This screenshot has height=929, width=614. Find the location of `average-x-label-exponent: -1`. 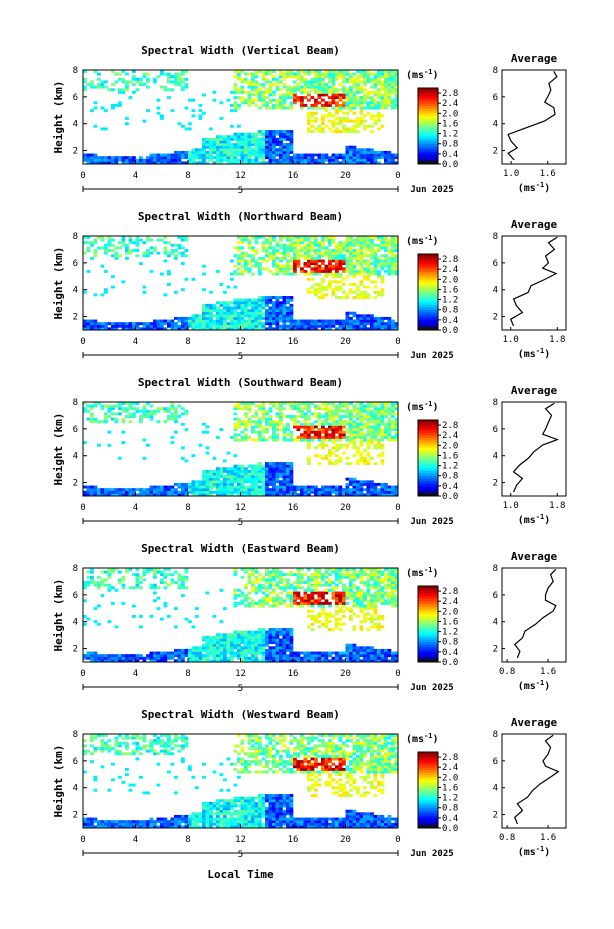

average-x-label-exponent: -1 is located at coordinates (540, 185).